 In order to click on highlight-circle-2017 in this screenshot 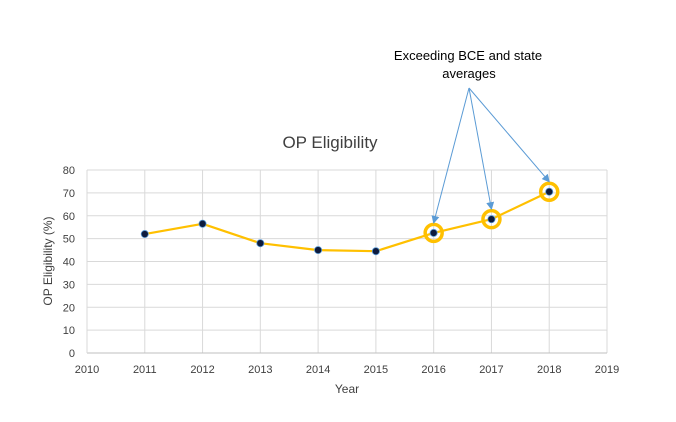, I will do `click(491, 219)`.